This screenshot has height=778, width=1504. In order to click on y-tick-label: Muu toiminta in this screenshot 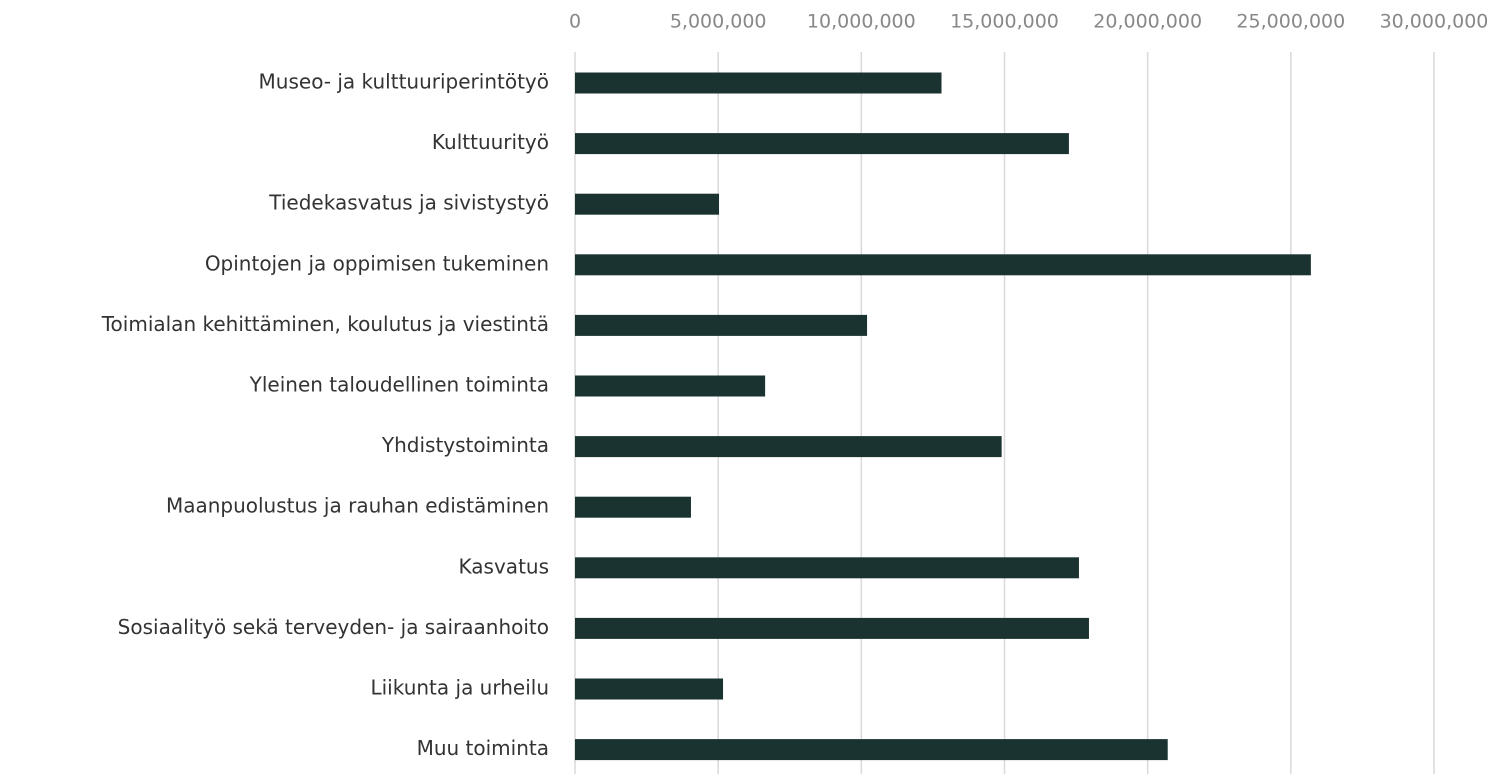, I will do `click(483, 748)`.